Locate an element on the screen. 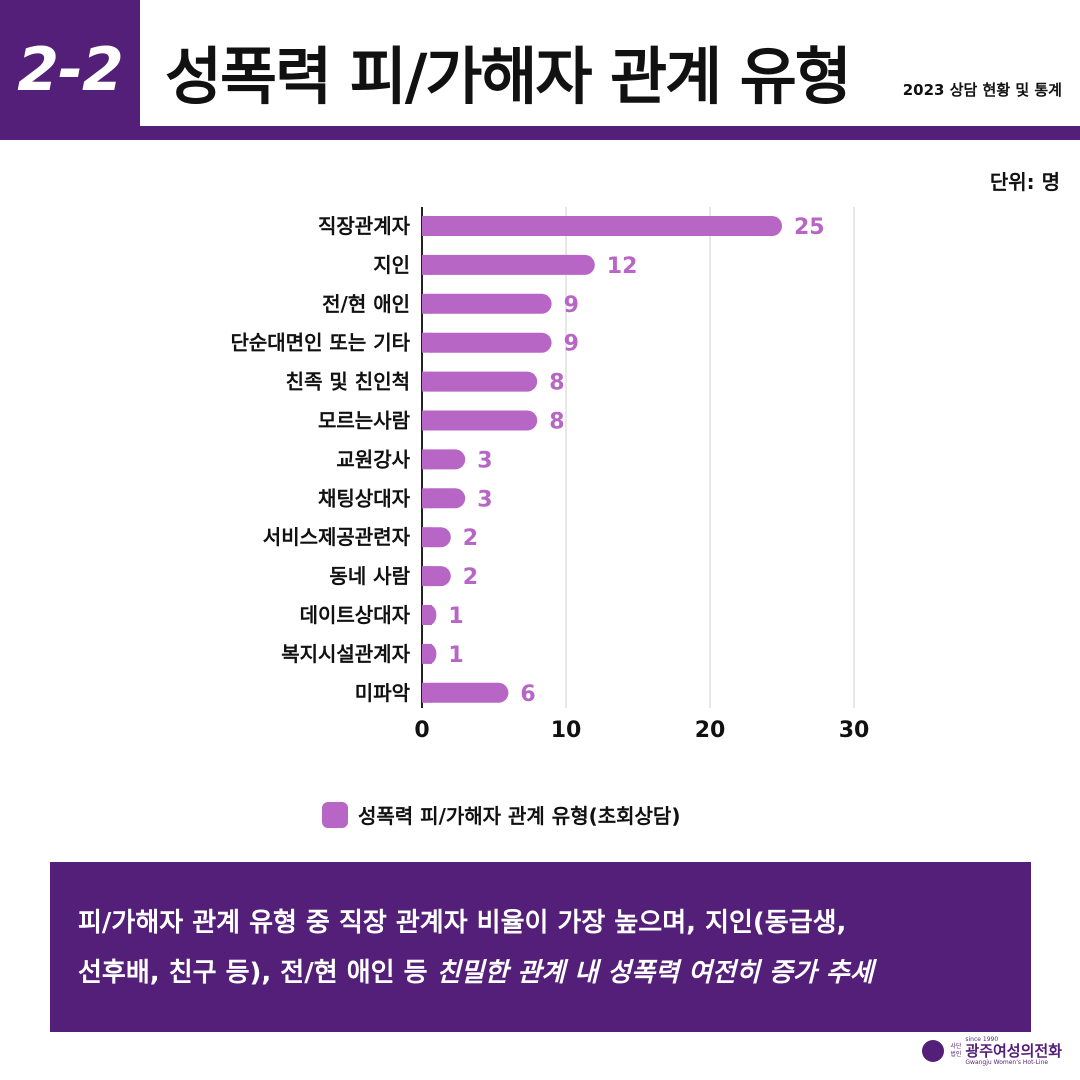 The image size is (1080, 1080). logo-name: 광주여성의전화 is located at coordinates (1013, 1051).